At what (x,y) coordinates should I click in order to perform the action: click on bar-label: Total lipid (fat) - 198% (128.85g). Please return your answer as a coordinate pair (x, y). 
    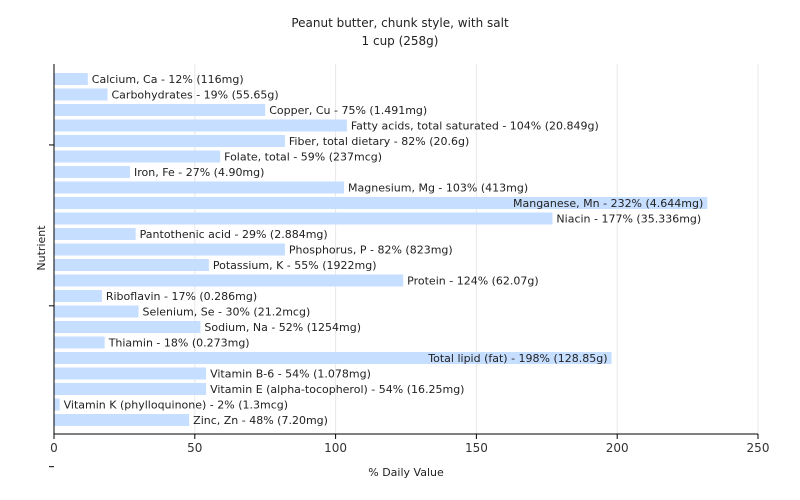
    Looking at the image, I should click on (517, 358).